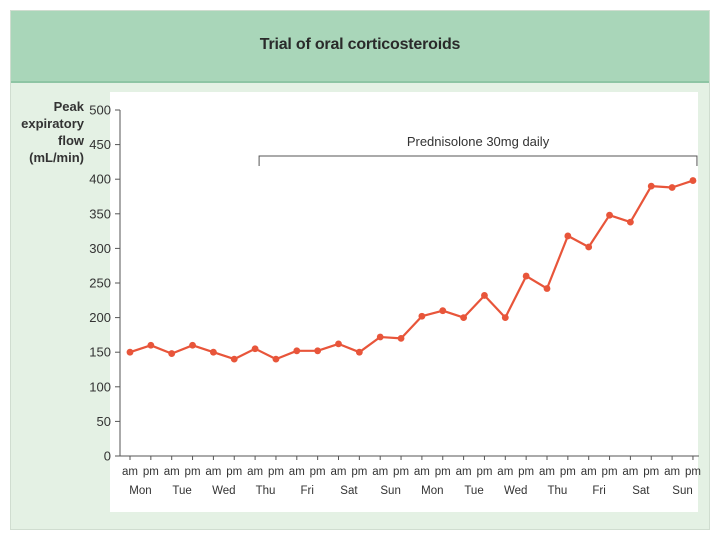 The image size is (720, 540). I want to click on y-tick-label: 150, so click(100, 352).